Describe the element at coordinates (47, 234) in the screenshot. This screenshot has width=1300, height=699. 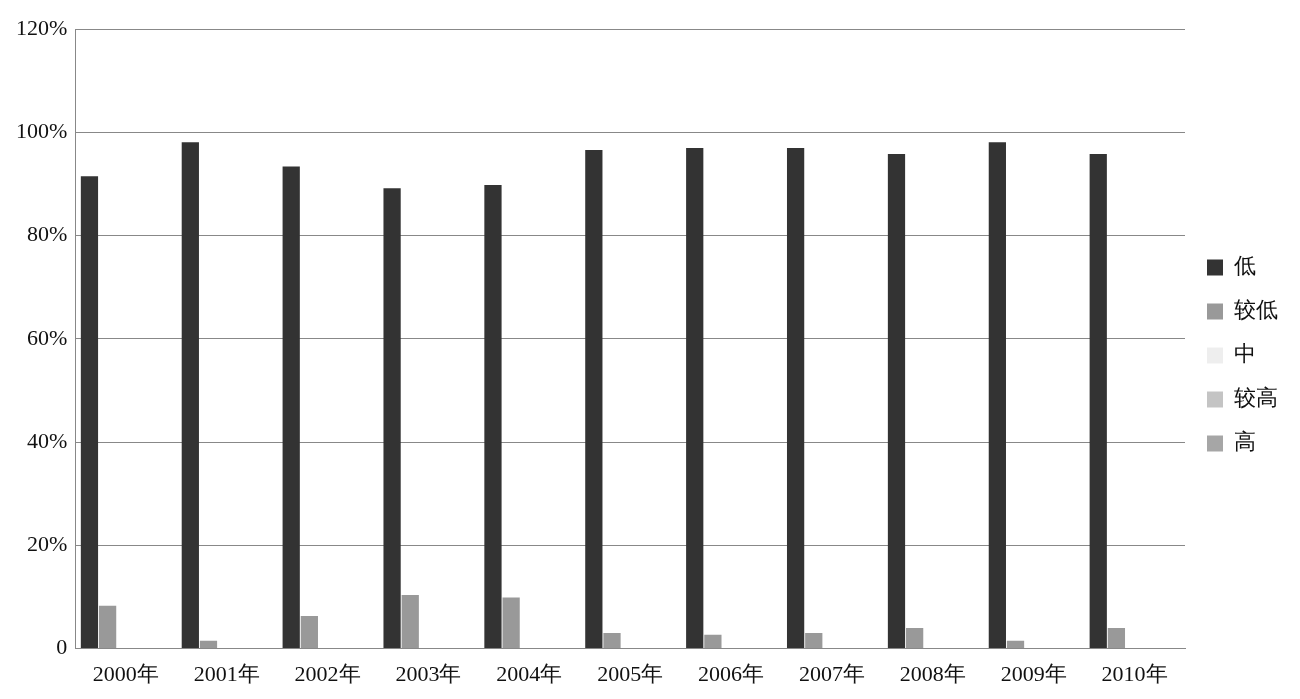
I see `y-tick-label: 80%` at that location.